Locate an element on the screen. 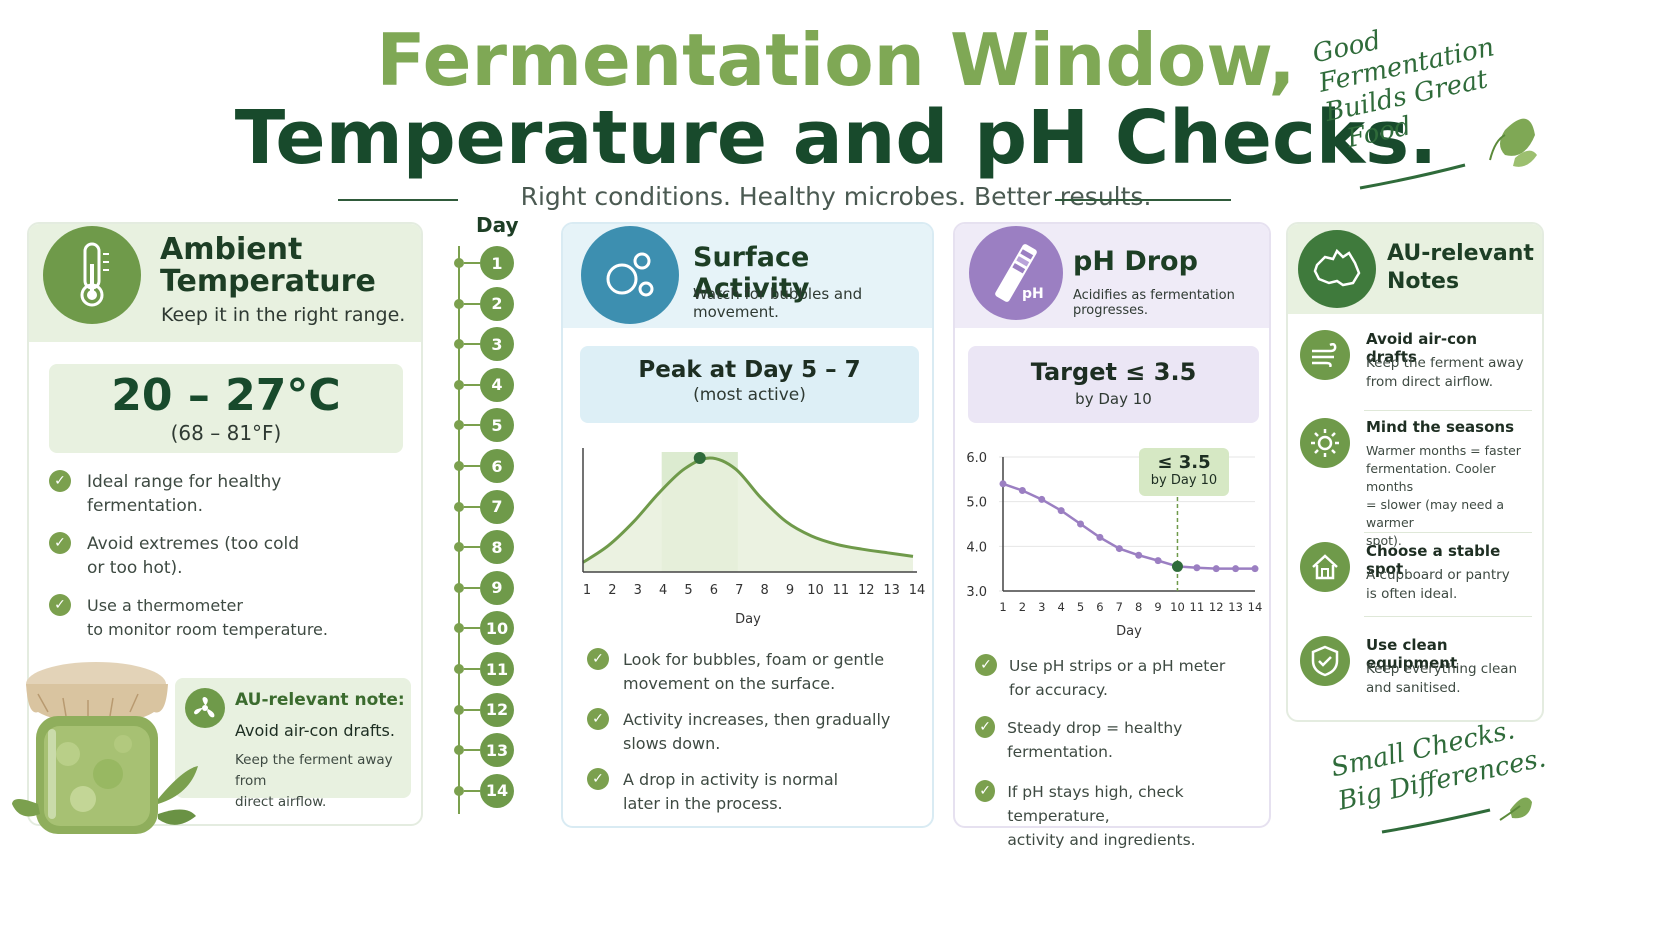 Image resolution: width=1672 pixels, height=941 pixels. title-line-2: Temperature and pH Checks. is located at coordinates (836, 138).